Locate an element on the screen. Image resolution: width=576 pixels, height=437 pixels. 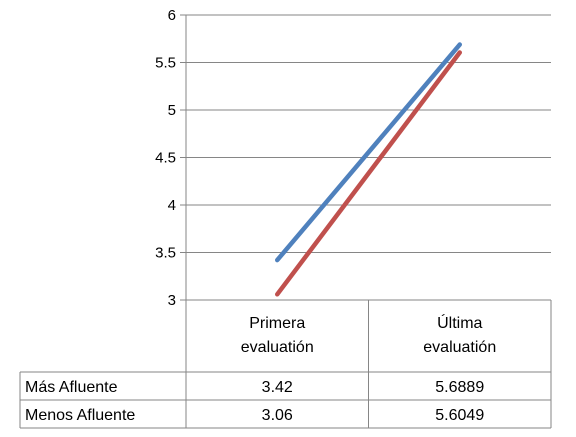
data-value: 5.6049 is located at coordinates (459, 415).